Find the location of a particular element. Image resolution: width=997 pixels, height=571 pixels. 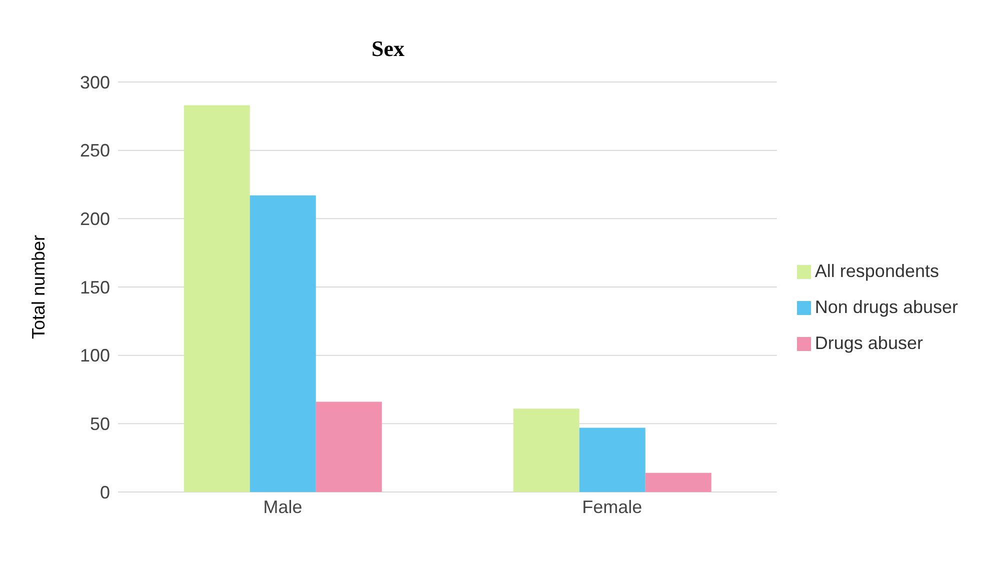

y-axis-title: Total number is located at coordinates (38, 287).